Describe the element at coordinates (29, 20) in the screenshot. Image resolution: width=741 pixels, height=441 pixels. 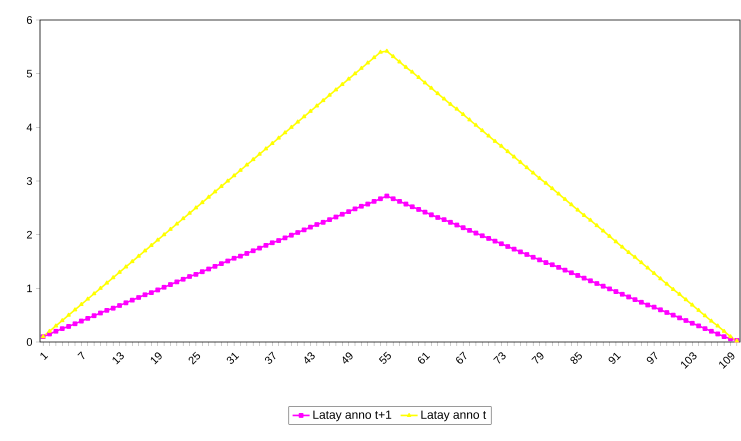
I see `y-tick-label: 6` at that location.